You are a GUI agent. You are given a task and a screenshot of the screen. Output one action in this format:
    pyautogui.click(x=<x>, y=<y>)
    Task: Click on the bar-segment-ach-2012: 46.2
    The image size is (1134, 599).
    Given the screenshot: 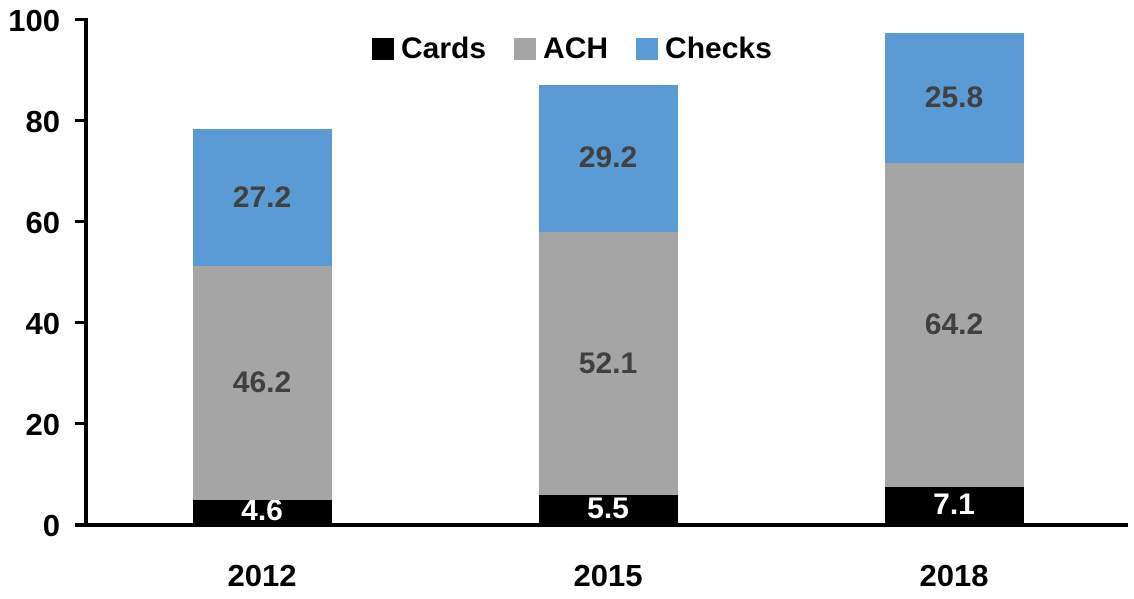 What is the action you would take?
    pyautogui.click(x=262, y=383)
    